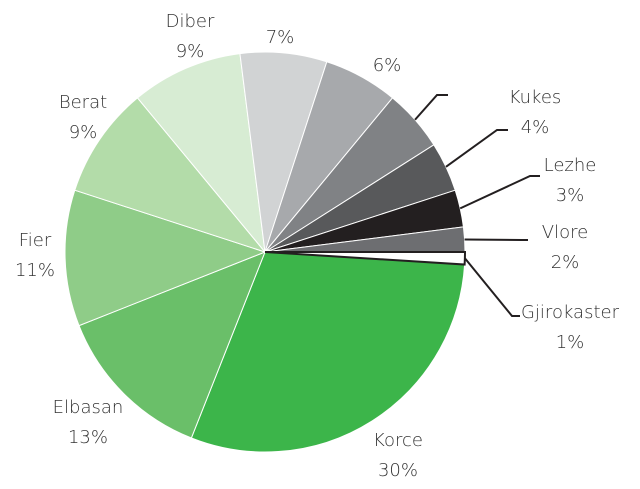 The image size is (640, 489). I want to click on slice-label: Gjirokaster, so click(570, 312).